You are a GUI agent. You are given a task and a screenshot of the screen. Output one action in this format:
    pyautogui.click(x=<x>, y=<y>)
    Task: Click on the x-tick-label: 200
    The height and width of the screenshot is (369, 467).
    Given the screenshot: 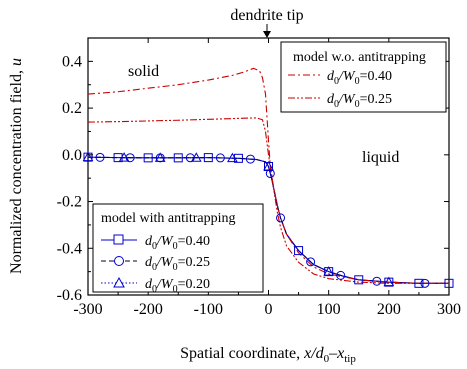 What is the action you would take?
    pyautogui.click(x=389, y=309)
    